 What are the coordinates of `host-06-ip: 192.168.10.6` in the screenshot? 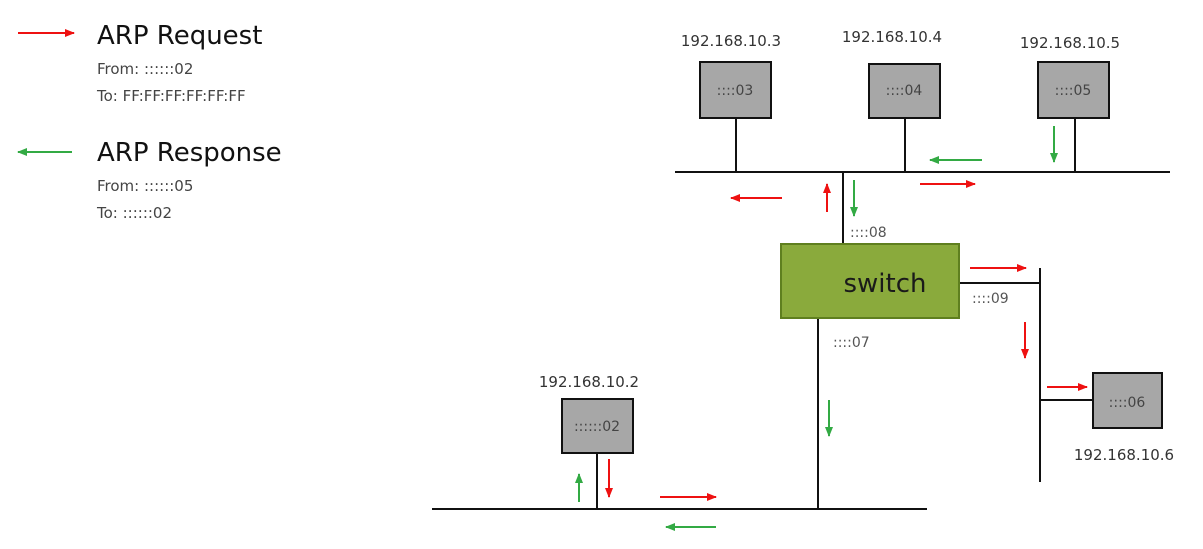 It's located at (1124, 455).